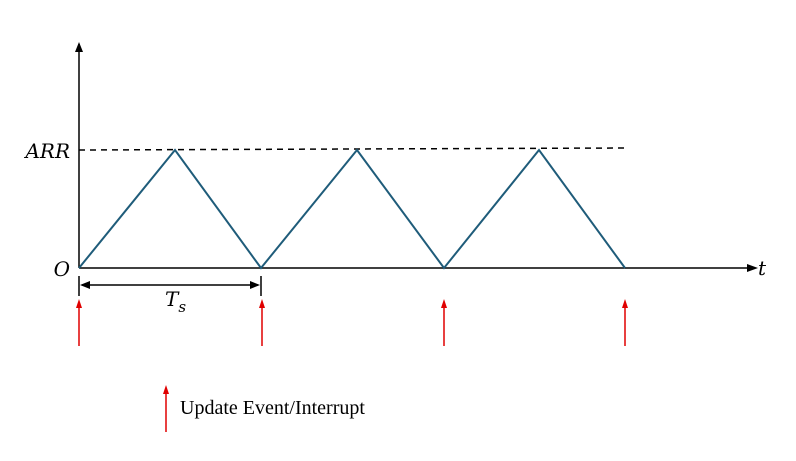  I want to click on arr-dashed-line, so click(352, 149).